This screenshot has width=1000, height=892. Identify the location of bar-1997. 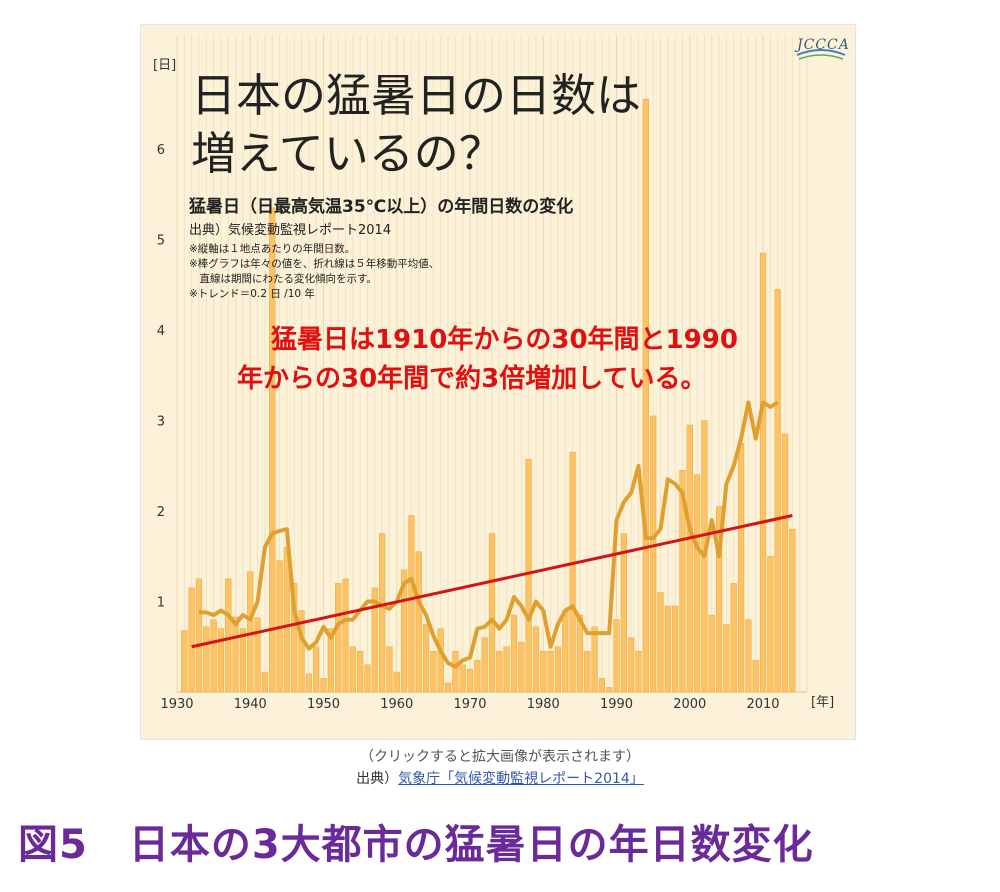
(667, 649).